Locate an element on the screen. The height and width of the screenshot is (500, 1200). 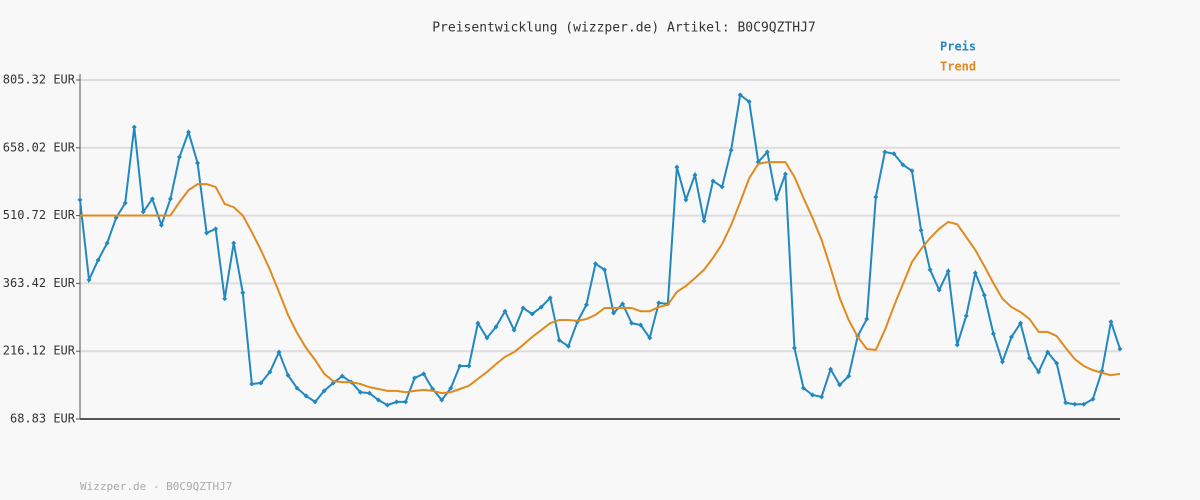
footer: Wizzper.de - B0C9QZTHJ7 is located at coordinates (156, 486).